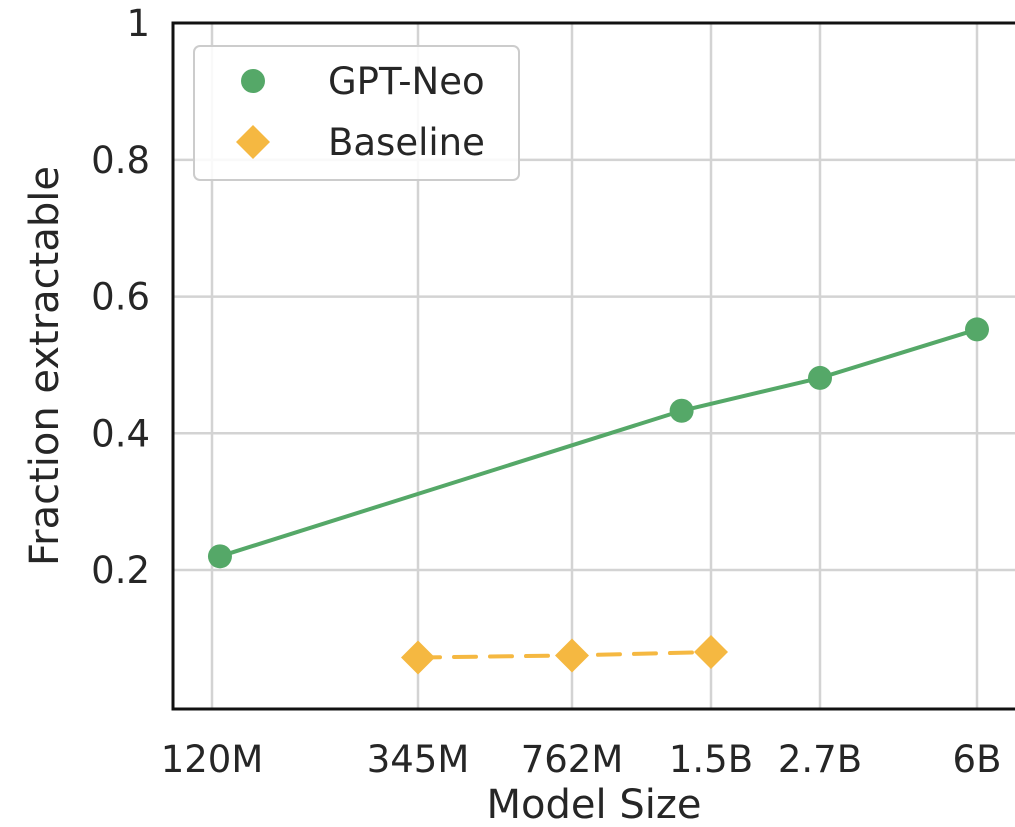  I want to click on x-tick-label: 2.7B, so click(820, 759).